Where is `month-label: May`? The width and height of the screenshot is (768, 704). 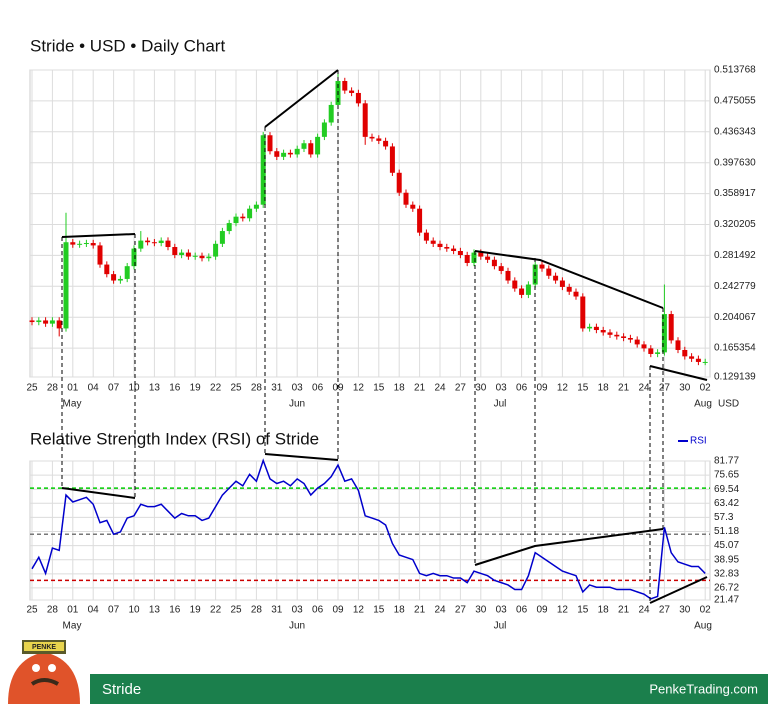
month-label: May is located at coordinates (72, 404).